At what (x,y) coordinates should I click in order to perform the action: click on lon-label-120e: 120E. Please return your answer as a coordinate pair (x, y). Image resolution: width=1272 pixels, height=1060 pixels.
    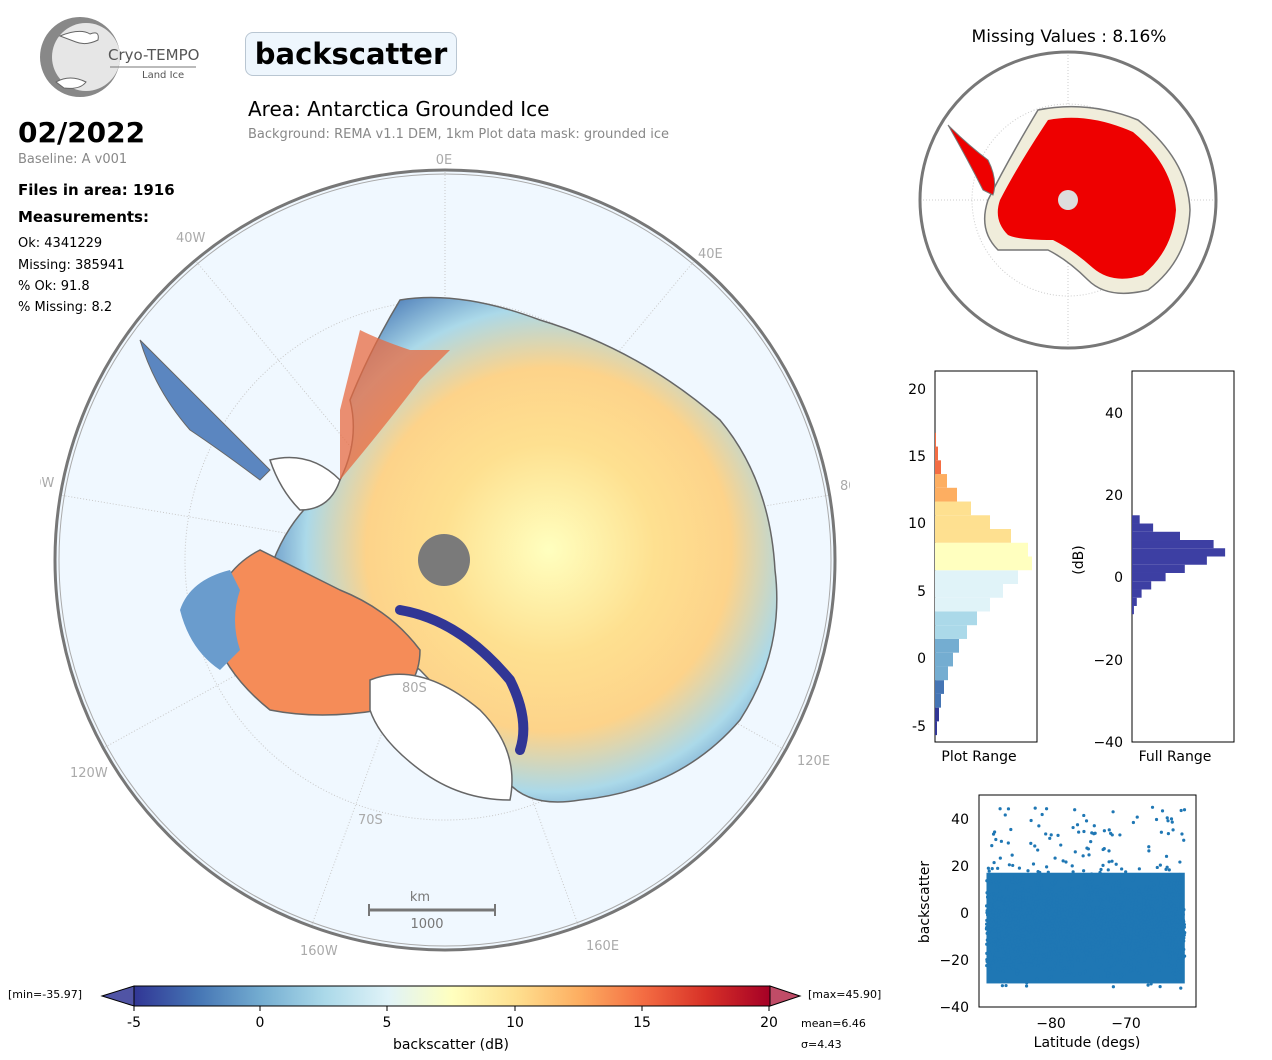
    Looking at the image, I should click on (813, 761).